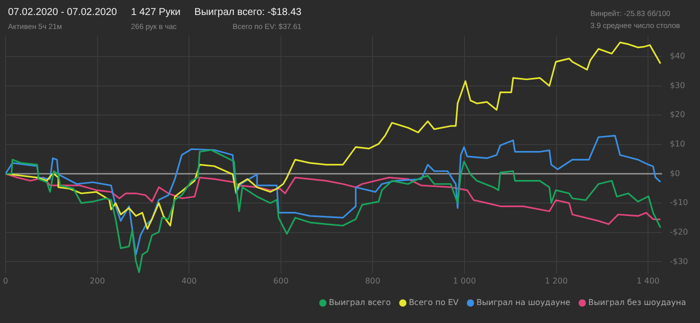 The image size is (700, 323). Describe the element at coordinates (189, 281) in the screenshot. I see `x-tick-label: 400` at that location.